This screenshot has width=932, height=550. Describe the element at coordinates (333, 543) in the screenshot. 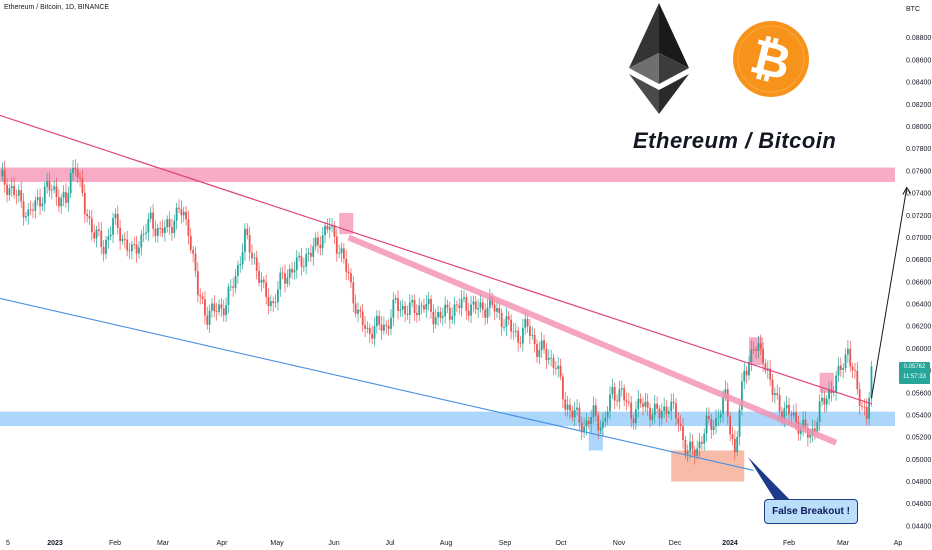

I see `x-tick-label: Jun` at that location.